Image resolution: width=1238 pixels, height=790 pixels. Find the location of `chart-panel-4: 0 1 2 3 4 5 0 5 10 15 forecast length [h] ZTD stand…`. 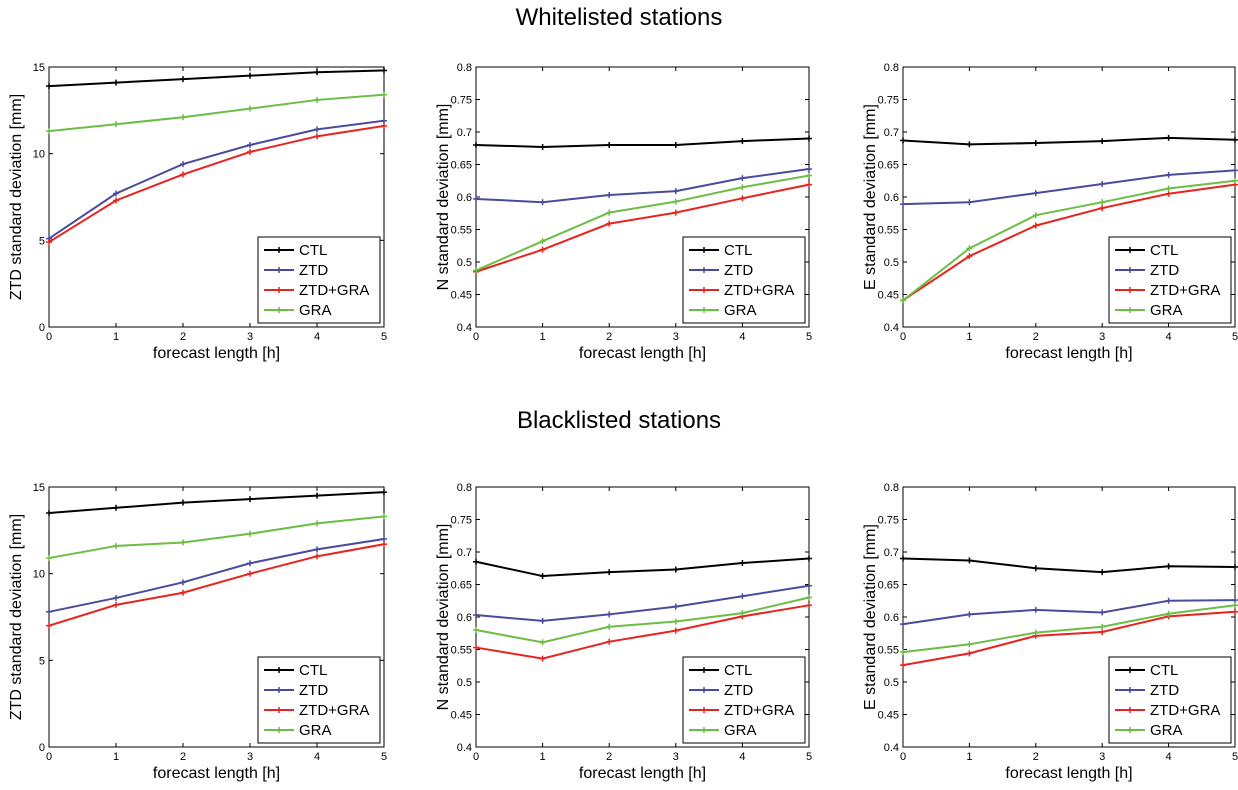

chart-panel-4: 0 1 2 3 4 5 0 5 10 15 forecast length [h] ZTD stand… is located at coordinates (197, 632).